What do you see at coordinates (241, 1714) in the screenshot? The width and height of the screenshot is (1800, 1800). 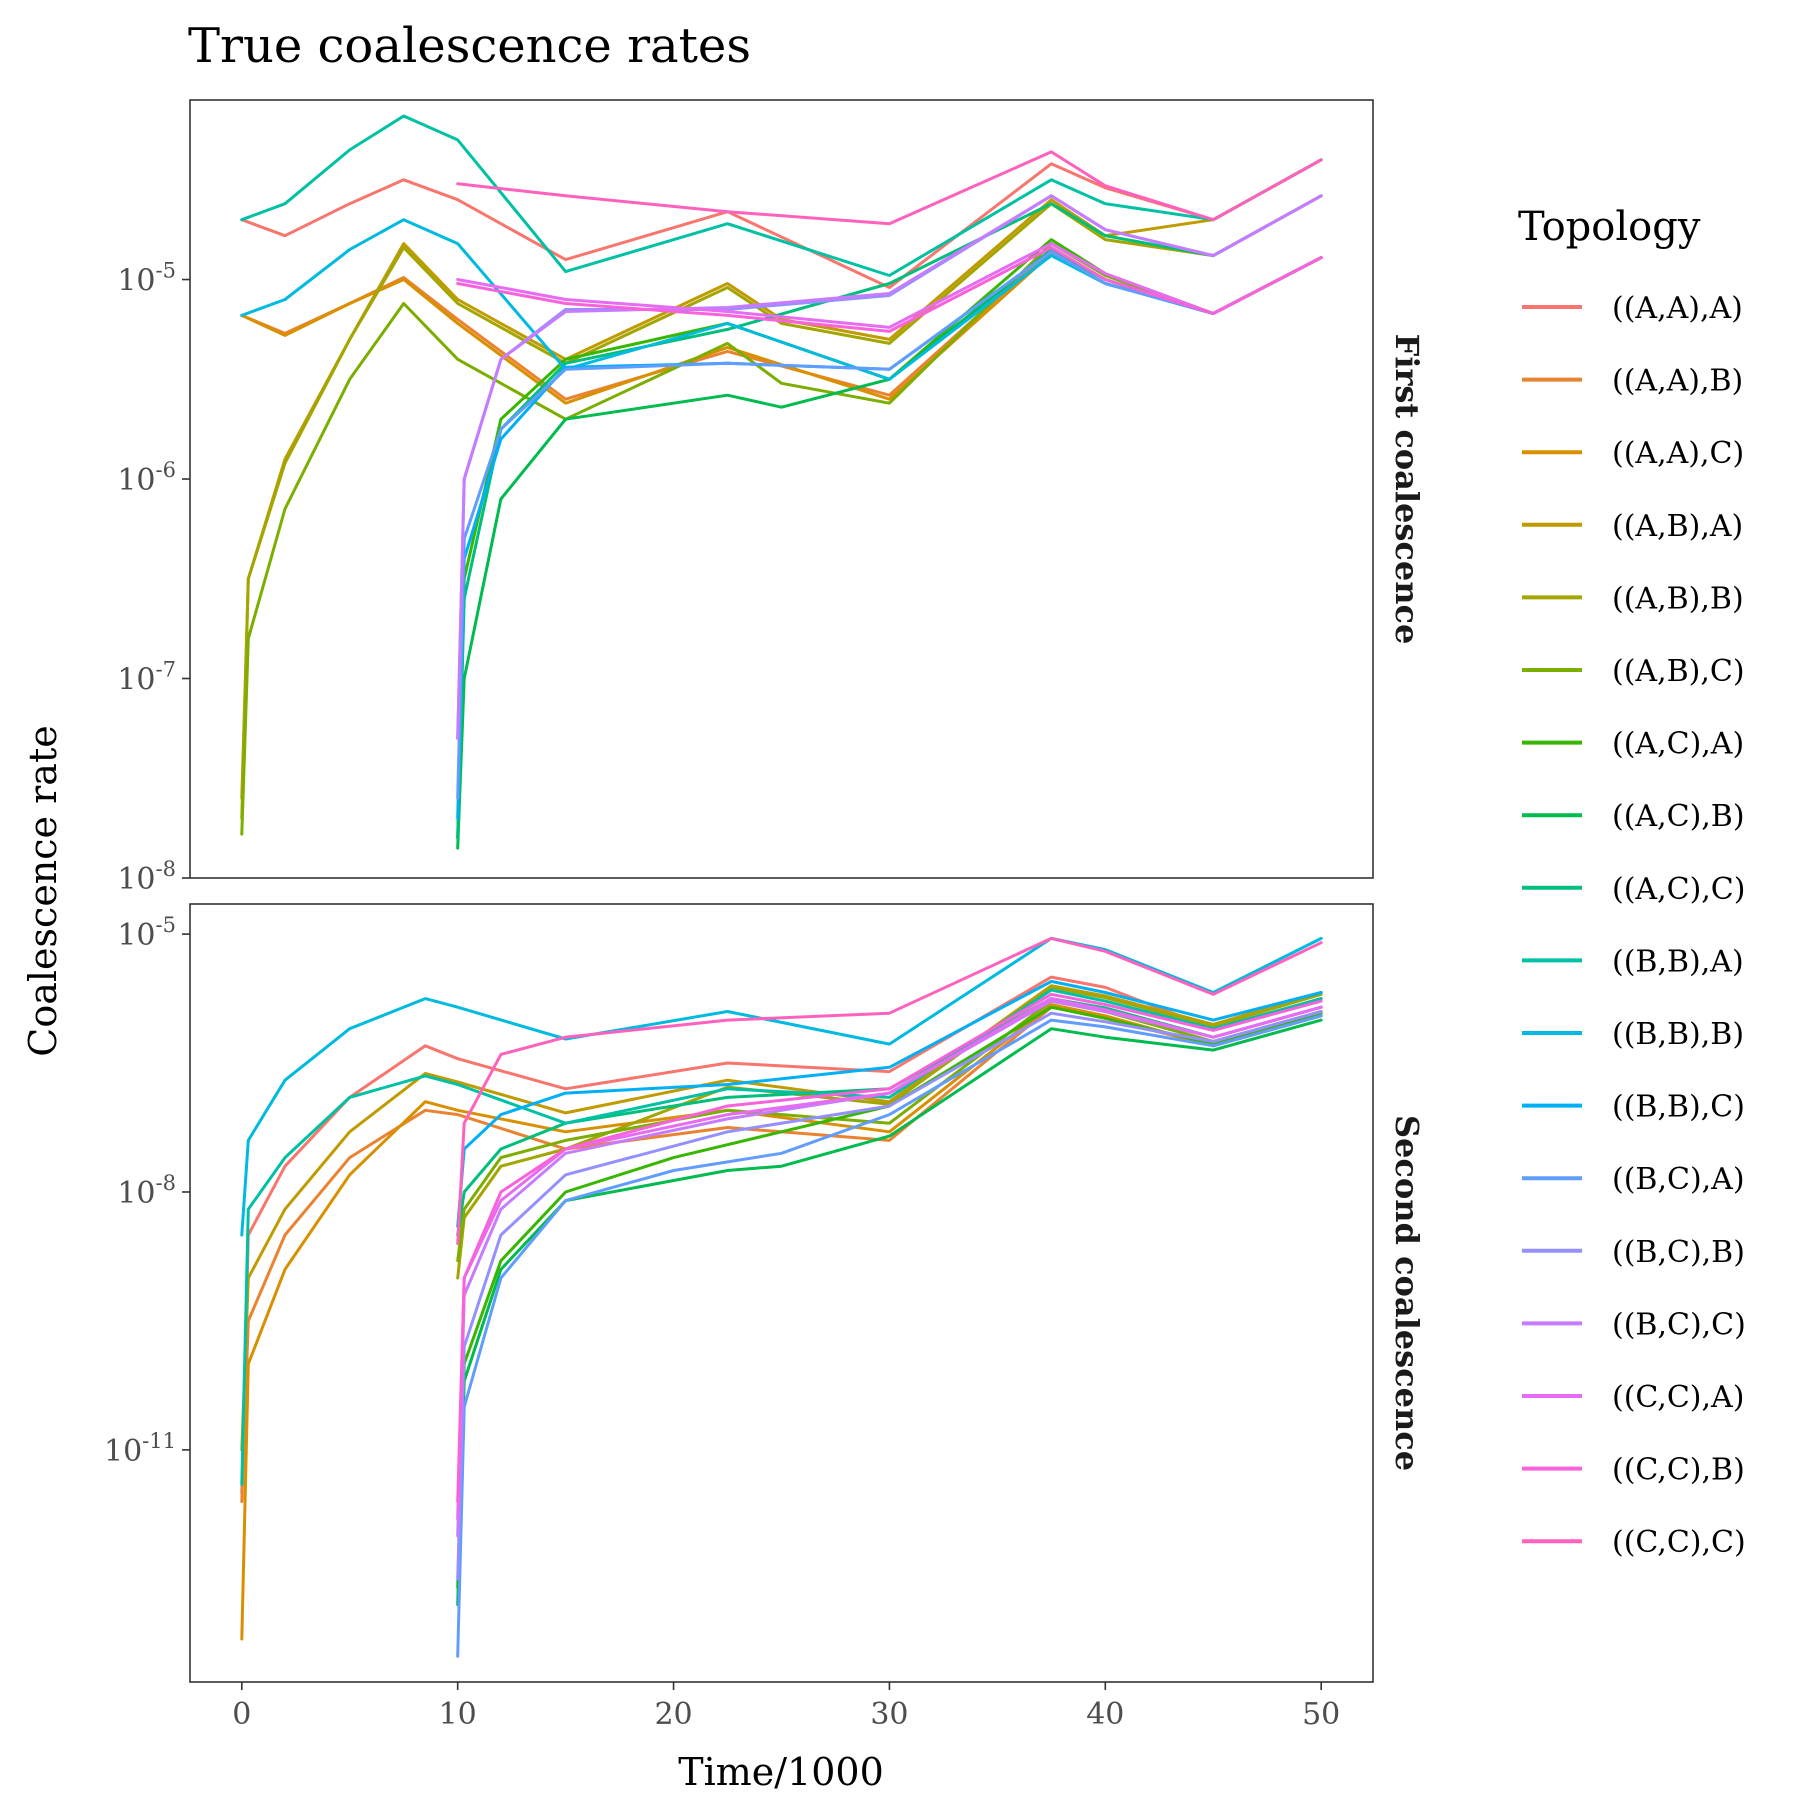 I see `x-tick-label-0: 0` at bounding box center [241, 1714].